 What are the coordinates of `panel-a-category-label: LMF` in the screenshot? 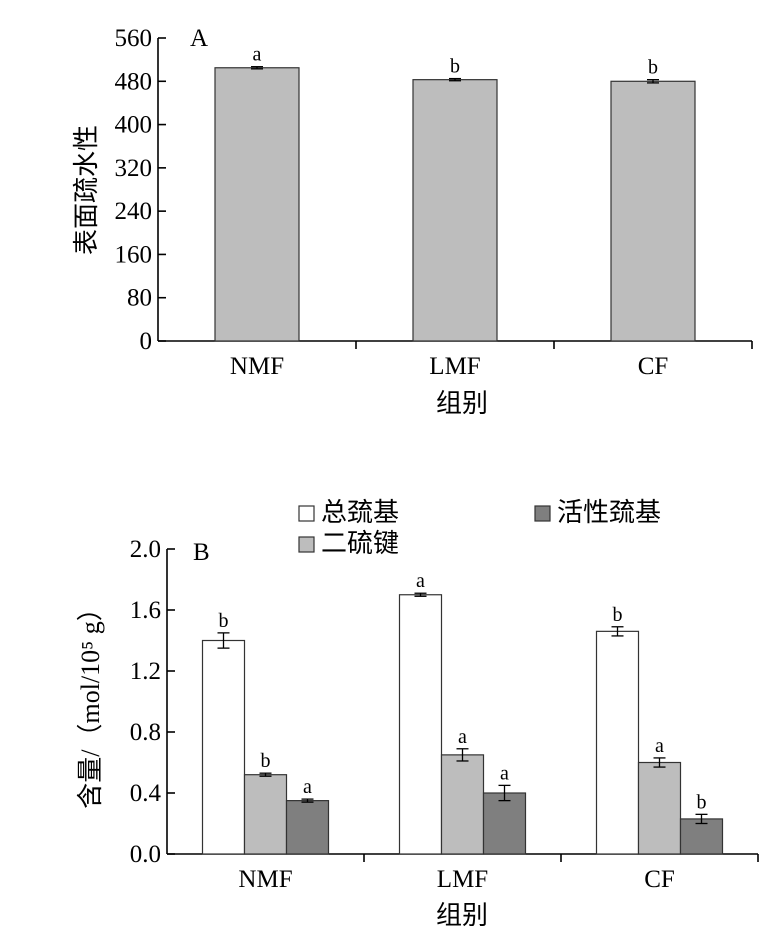 It's located at (454, 366).